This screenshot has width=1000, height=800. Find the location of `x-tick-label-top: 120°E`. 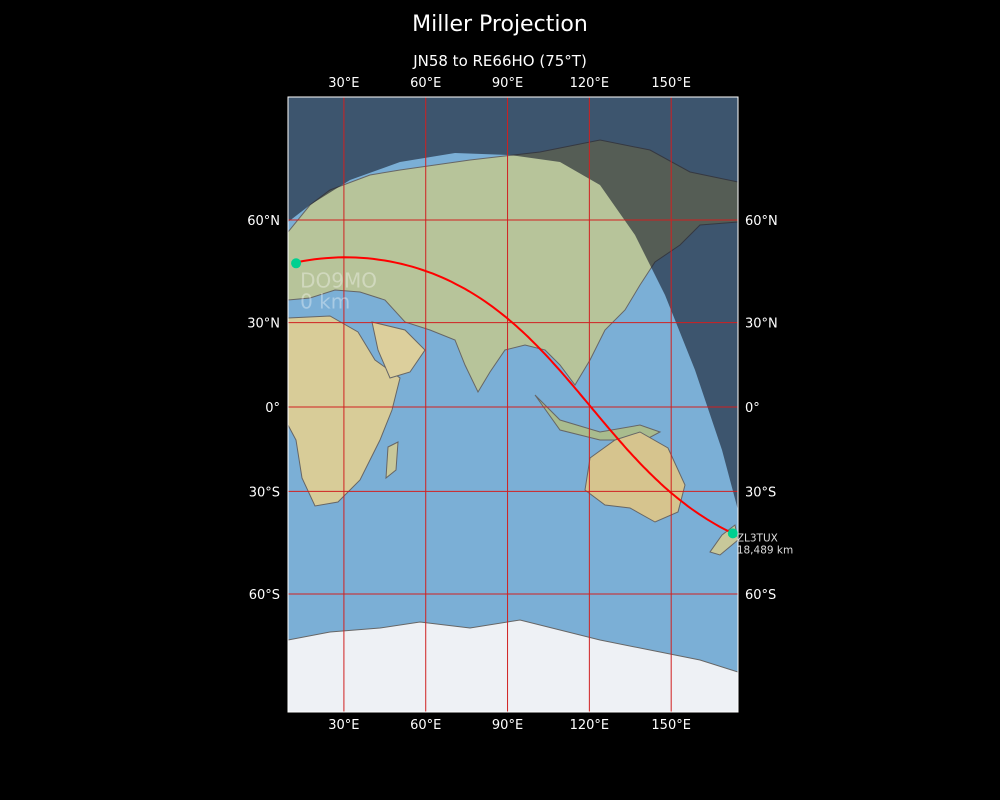

x-tick-label-top: 120°E is located at coordinates (590, 83).